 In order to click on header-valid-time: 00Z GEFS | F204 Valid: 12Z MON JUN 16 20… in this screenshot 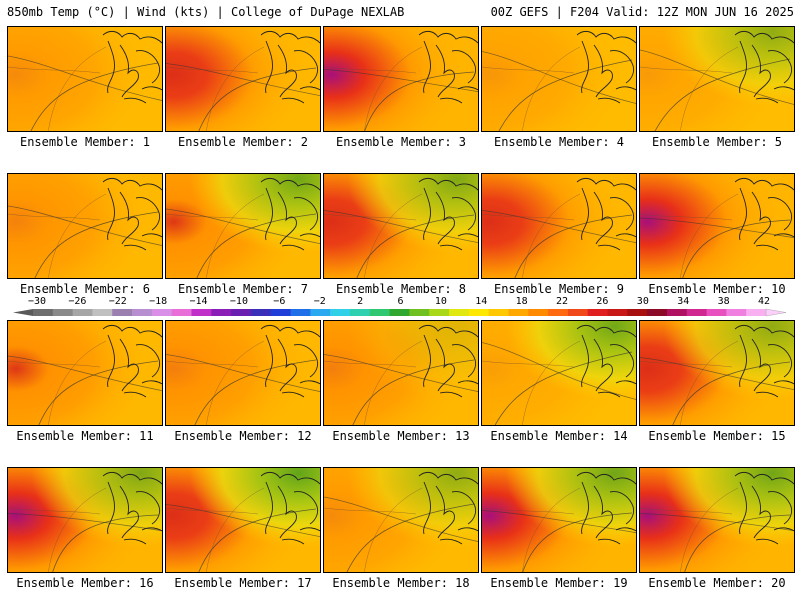, I will do `click(642, 12)`.